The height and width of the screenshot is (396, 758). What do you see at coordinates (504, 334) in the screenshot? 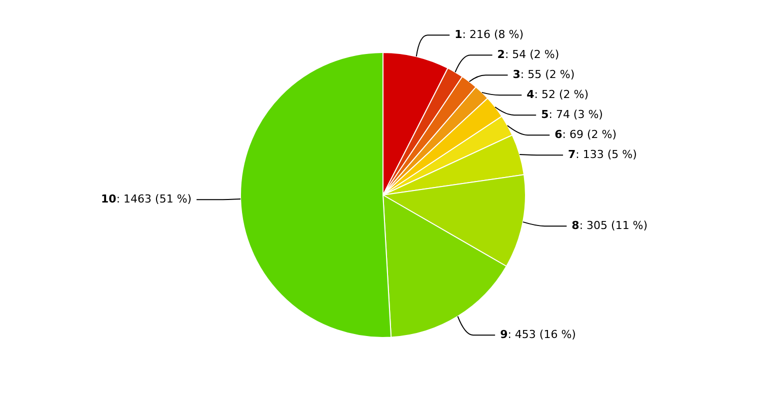
I see `slice-label: 9` at bounding box center [504, 334].